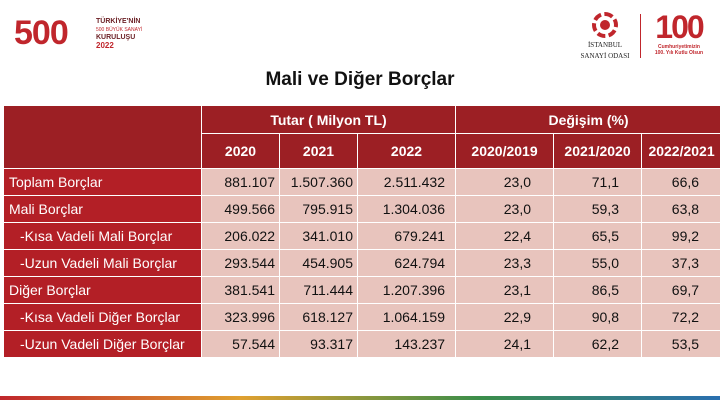  I want to click on table-cell: 55,0, so click(598, 263).